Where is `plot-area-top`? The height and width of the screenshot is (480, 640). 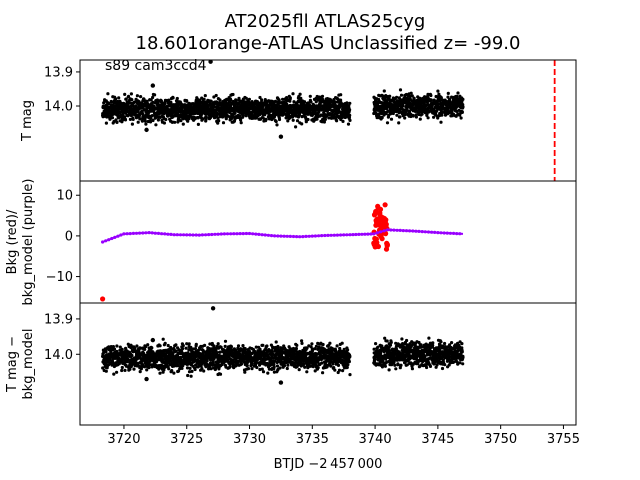 plot-area-top is located at coordinates (283, 99).